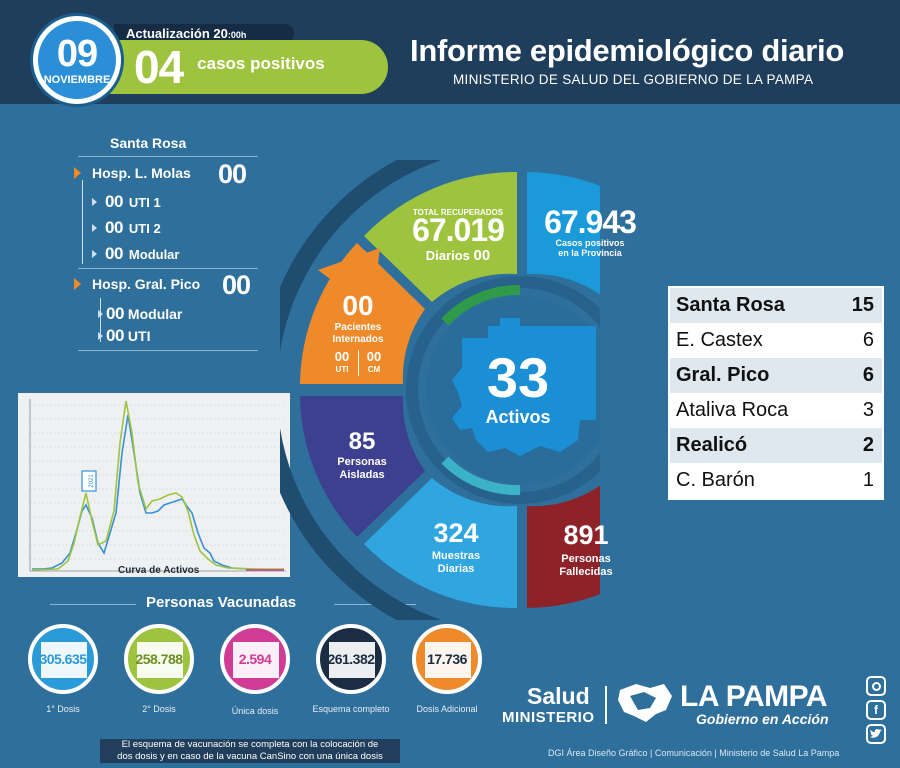  What do you see at coordinates (776, 305) in the screenshot?
I see `table-row: Santa Rosa 15` at bounding box center [776, 305].